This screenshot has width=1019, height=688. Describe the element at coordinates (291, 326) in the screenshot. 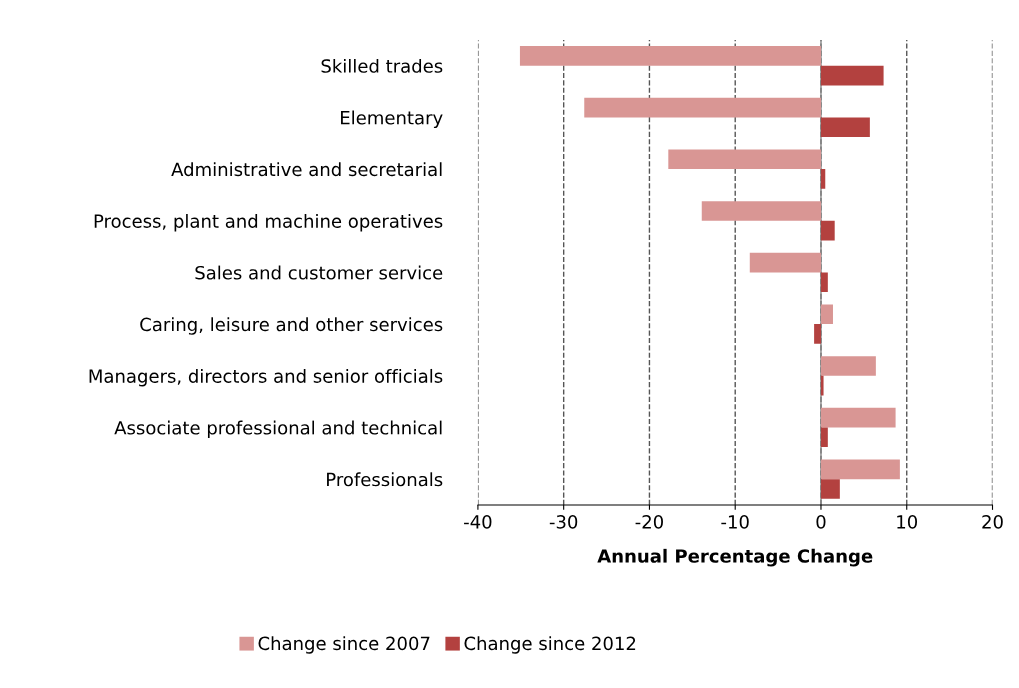

I see `y-tick-label: Caring, leisure and other services` at that location.